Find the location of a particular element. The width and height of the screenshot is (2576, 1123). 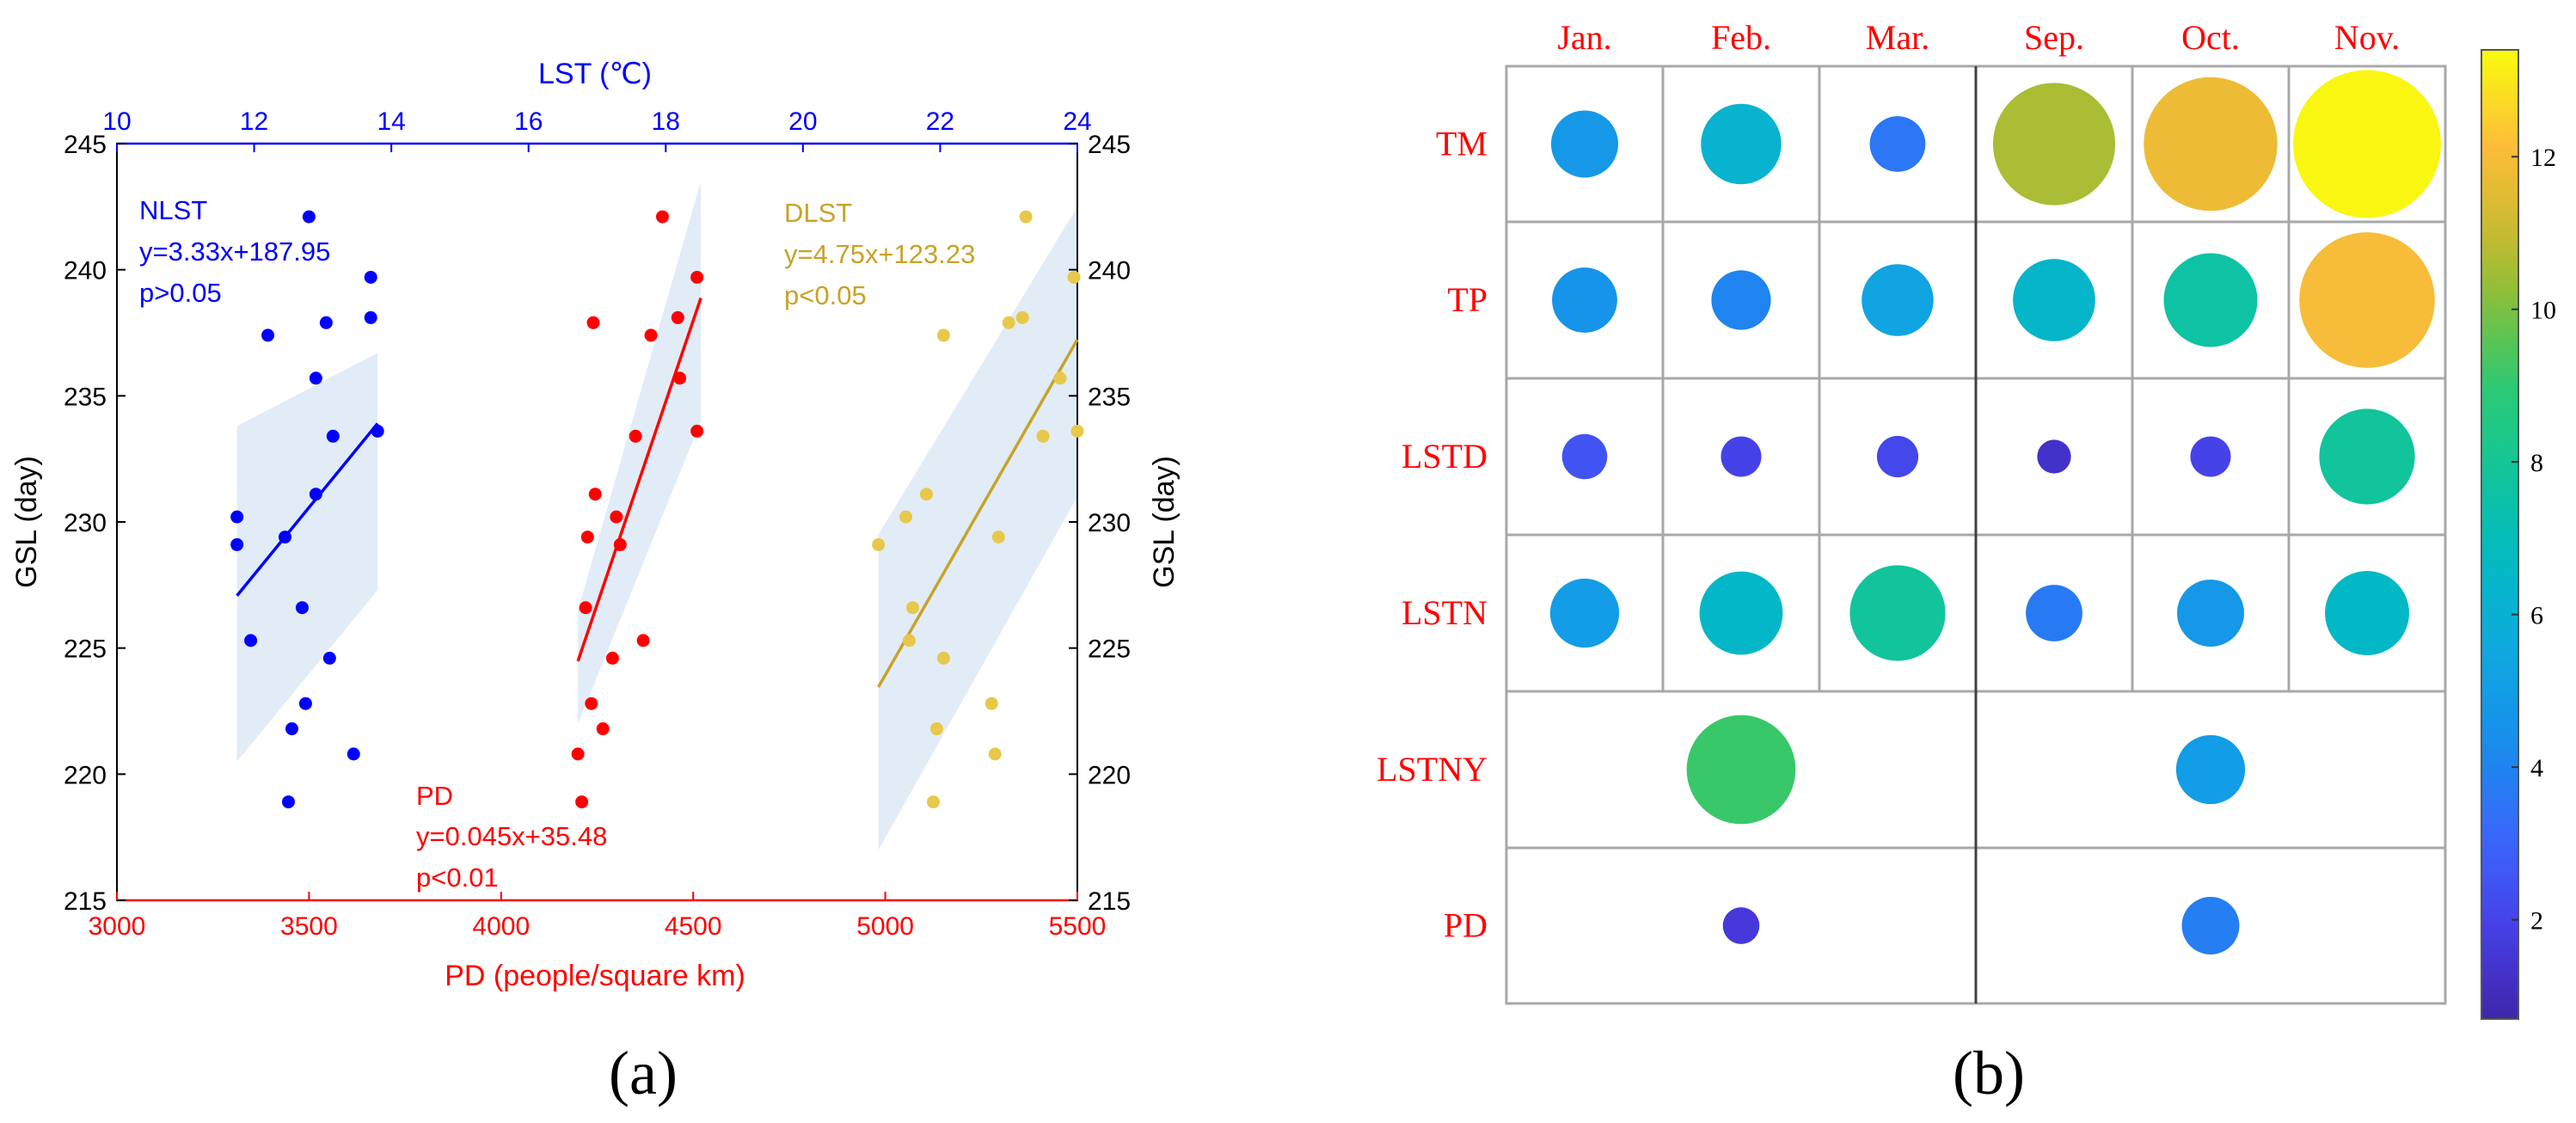

x-top-tick-label: 16 is located at coordinates (528, 121).